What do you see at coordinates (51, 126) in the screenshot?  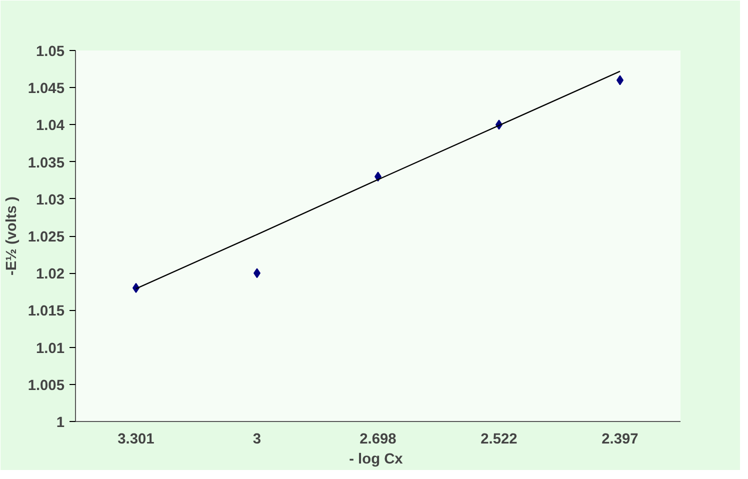 I see `y-tick-label: 1.04` at bounding box center [51, 126].